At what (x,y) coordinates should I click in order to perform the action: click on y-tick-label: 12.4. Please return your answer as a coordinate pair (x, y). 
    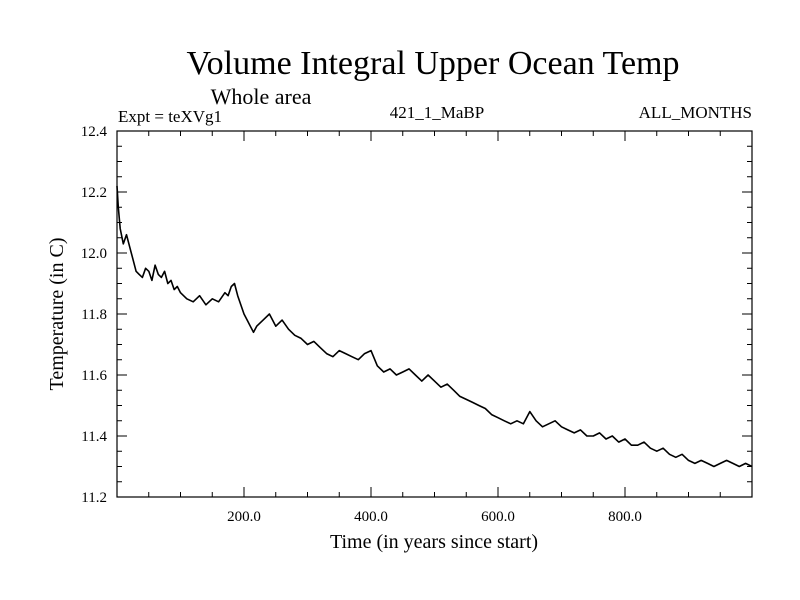
    Looking at the image, I should click on (94, 132).